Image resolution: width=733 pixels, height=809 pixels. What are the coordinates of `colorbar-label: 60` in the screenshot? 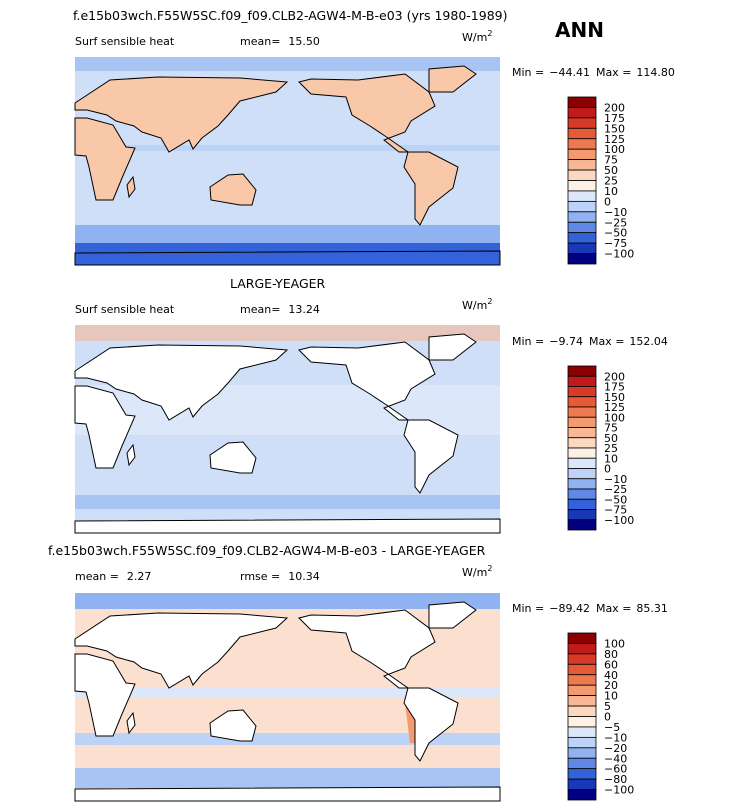 It's located at (611, 664).